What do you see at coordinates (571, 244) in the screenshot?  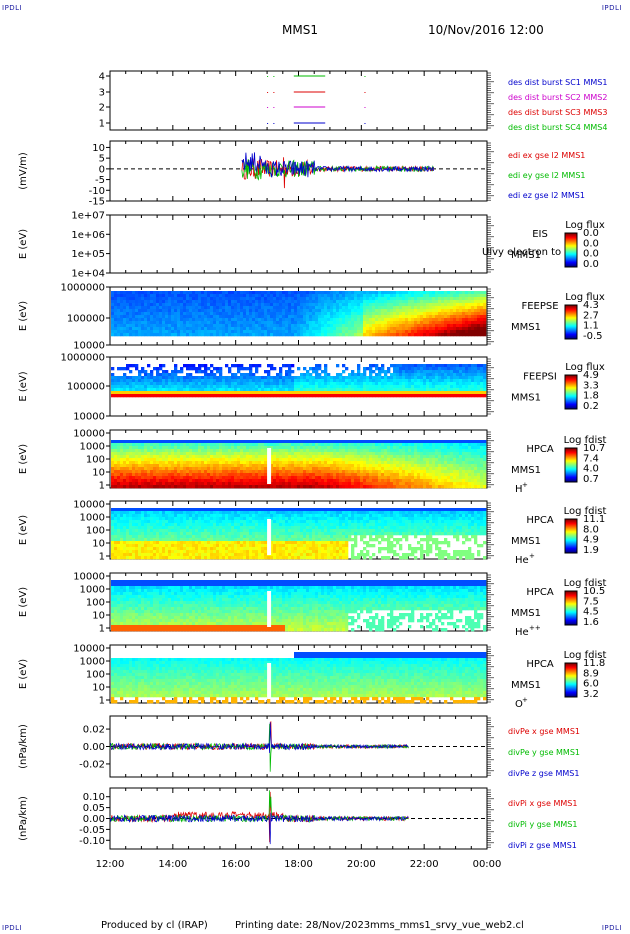 I see `eis-panel-colorbar-cell` at bounding box center [571, 244].